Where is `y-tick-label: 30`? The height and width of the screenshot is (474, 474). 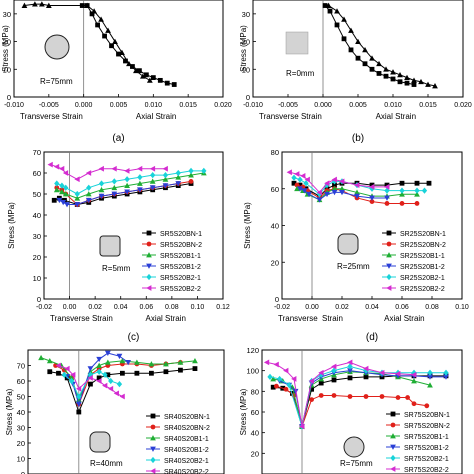 y-tick-label: 30 is located at coordinates (37, 236).